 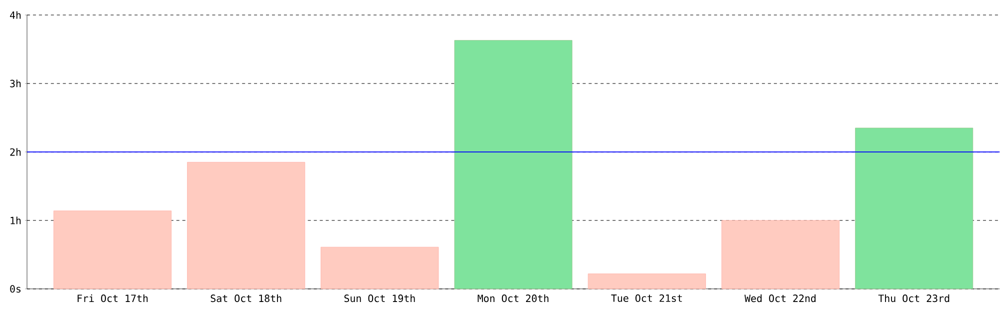 What do you see at coordinates (15, 220) in the screenshot?
I see `y-tick-label: 1h` at bounding box center [15, 220].